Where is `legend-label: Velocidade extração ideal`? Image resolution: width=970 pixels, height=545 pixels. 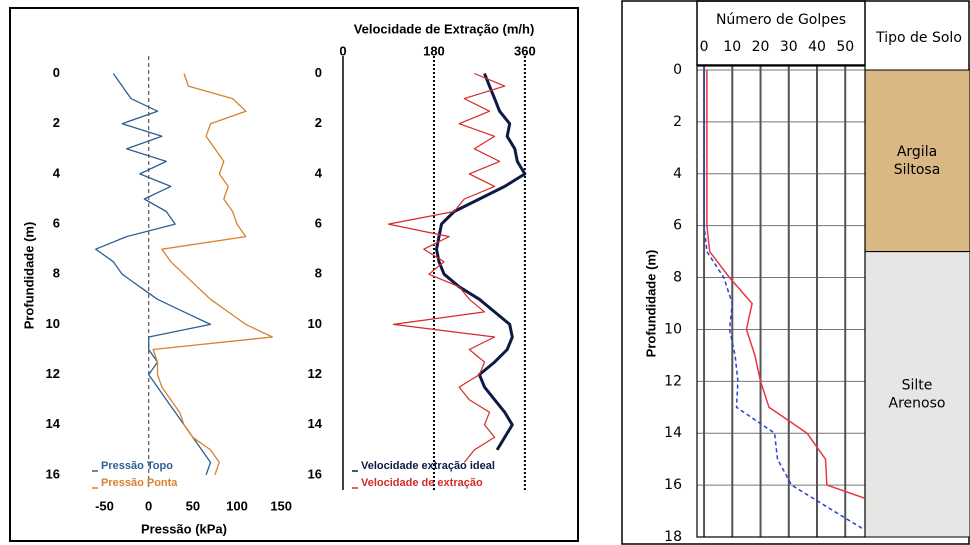 legend-label: Velocidade extração ideal is located at coordinates (428, 466).